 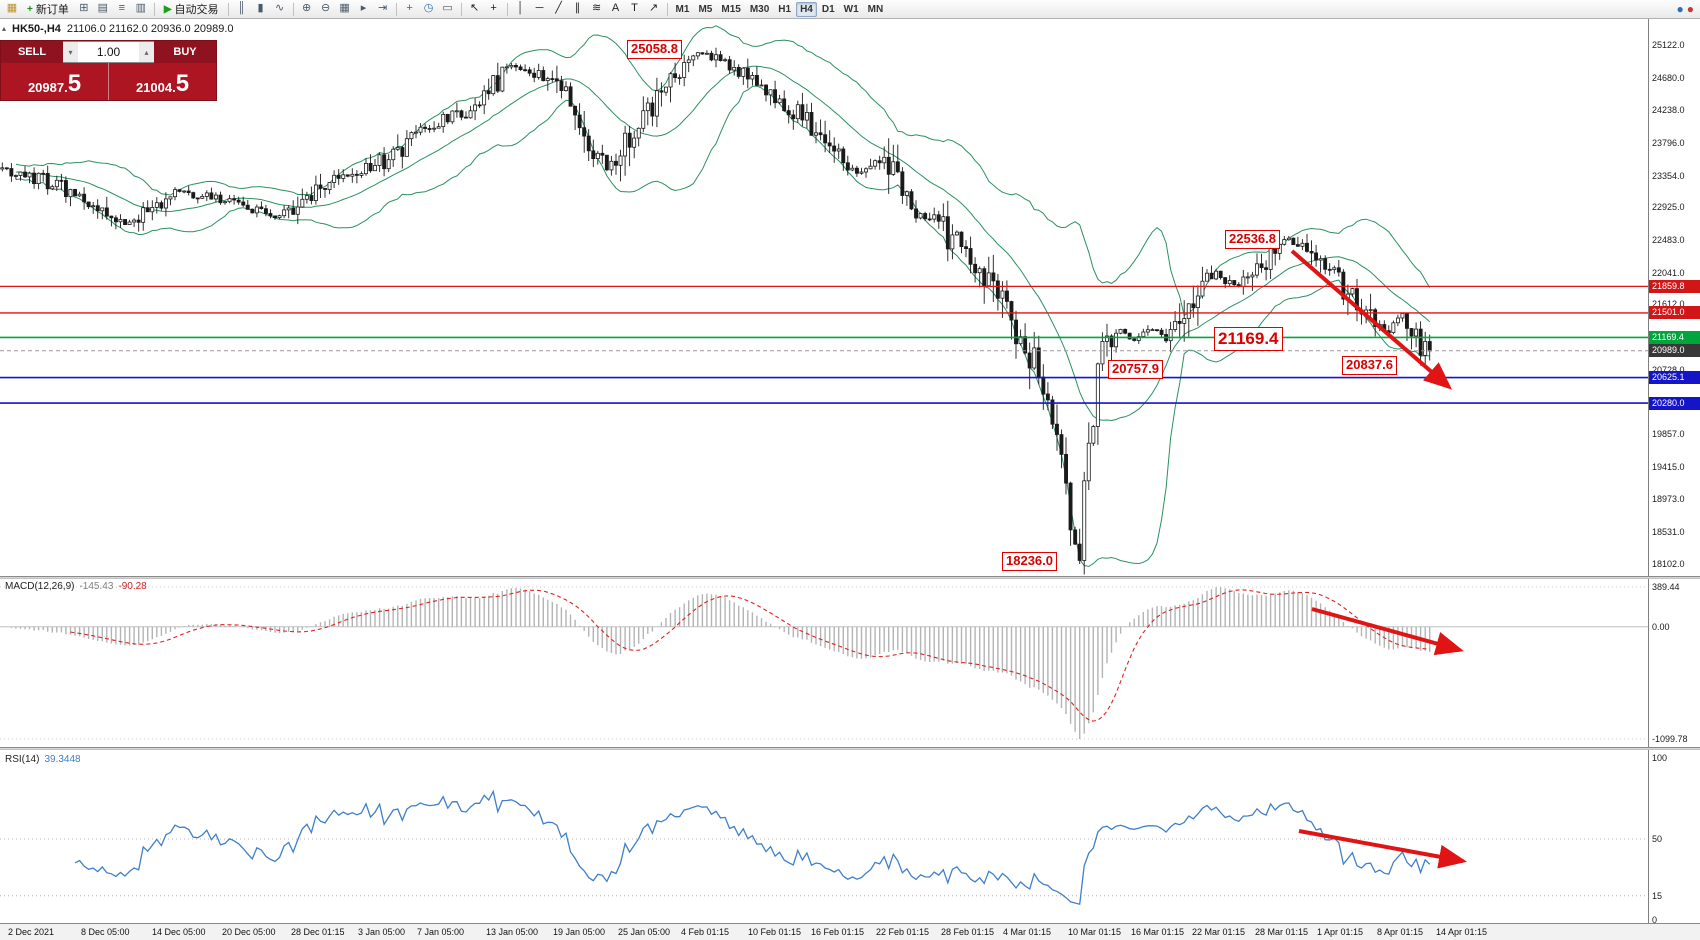 What do you see at coordinates (1690, 9) in the screenshot?
I see `alert-icon: ●` at bounding box center [1690, 9].